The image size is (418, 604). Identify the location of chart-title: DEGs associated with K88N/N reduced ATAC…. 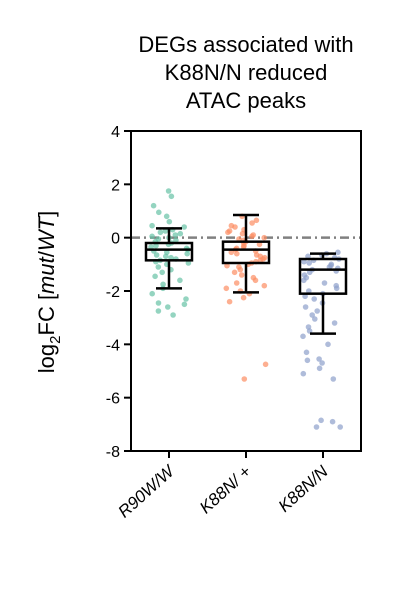
(245, 72).